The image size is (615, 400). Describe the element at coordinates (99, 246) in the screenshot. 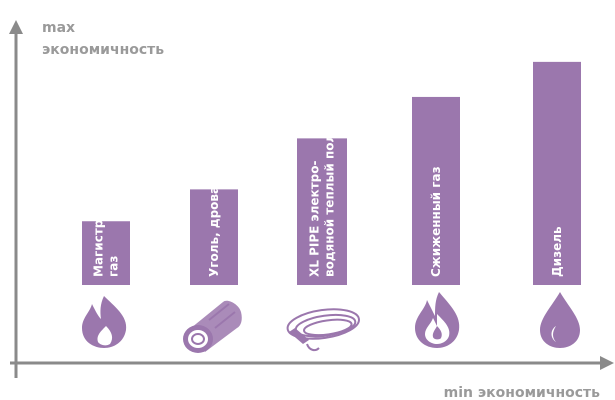

I see `bar-label-0-0: Магистр.` at that location.